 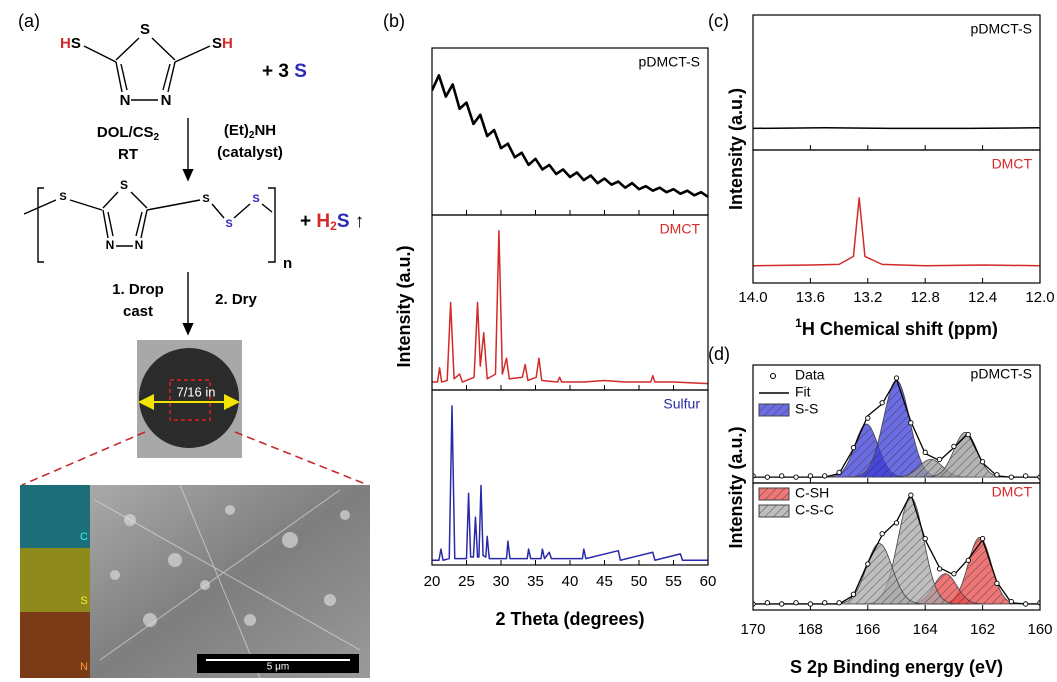 I want to click on x-tick-label: 35, so click(x=535, y=581).